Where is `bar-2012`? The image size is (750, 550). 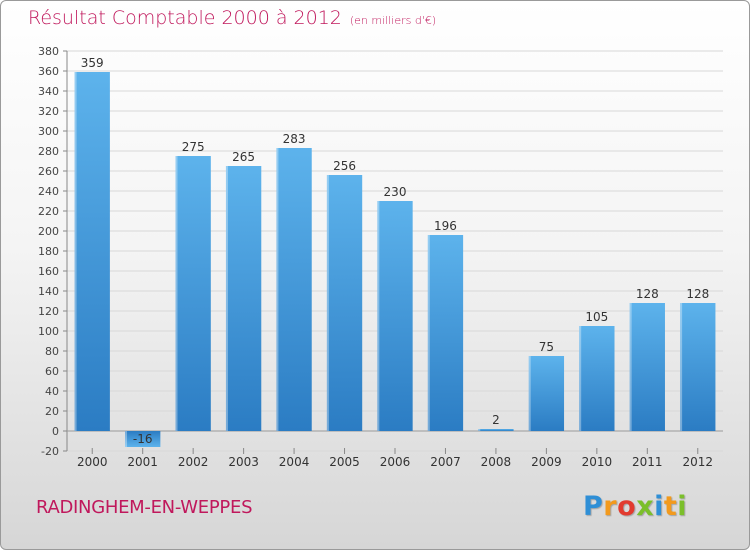
bar-2012 is located at coordinates (698, 367).